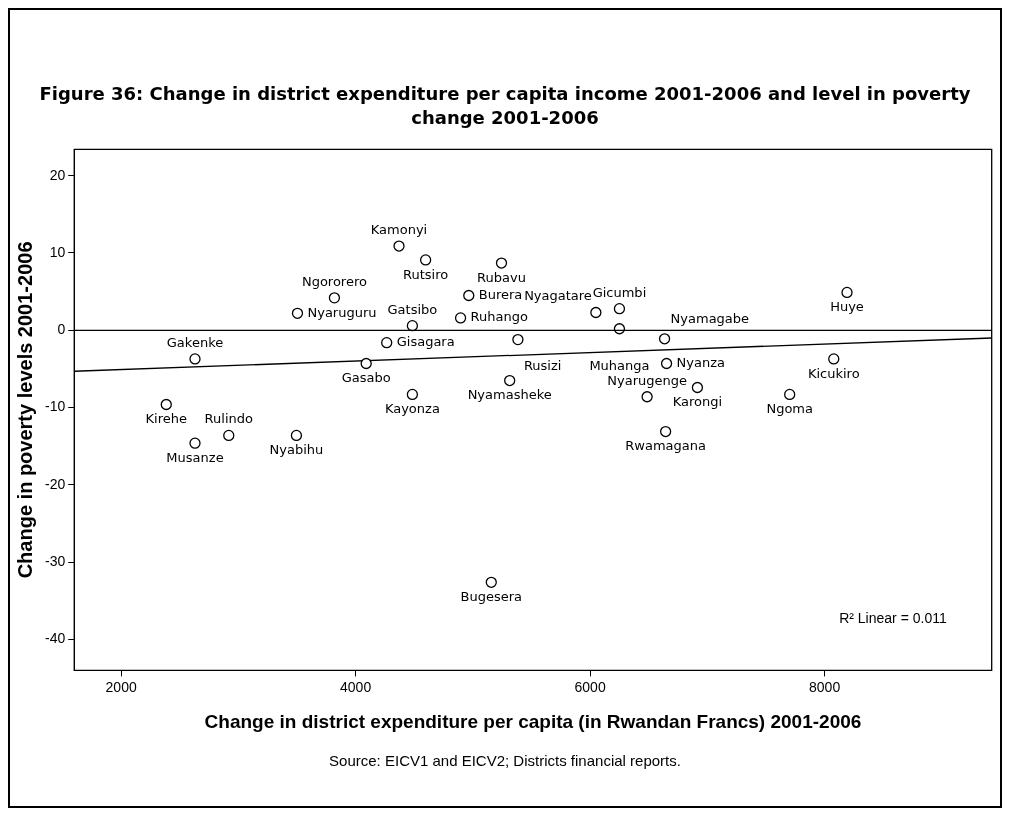 The width and height of the screenshot is (1014, 820). What do you see at coordinates (426, 274) in the screenshot?
I see `data-label: Rutsiro` at bounding box center [426, 274].